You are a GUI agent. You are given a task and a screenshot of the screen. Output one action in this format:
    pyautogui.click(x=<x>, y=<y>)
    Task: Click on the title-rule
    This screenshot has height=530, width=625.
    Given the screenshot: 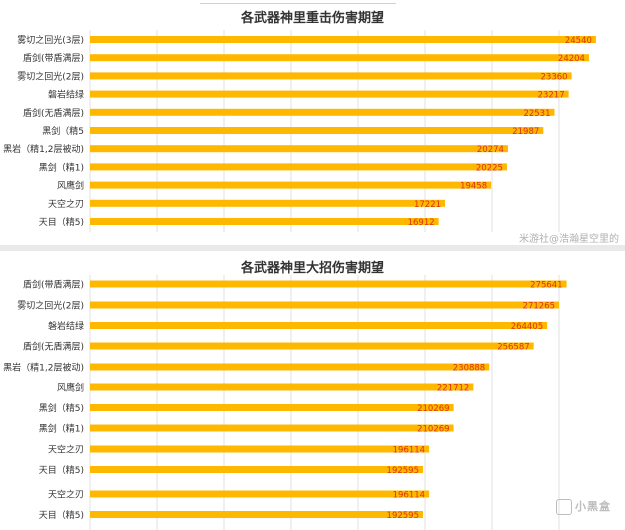 What is the action you would take?
    pyautogui.click(x=298, y=3)
    